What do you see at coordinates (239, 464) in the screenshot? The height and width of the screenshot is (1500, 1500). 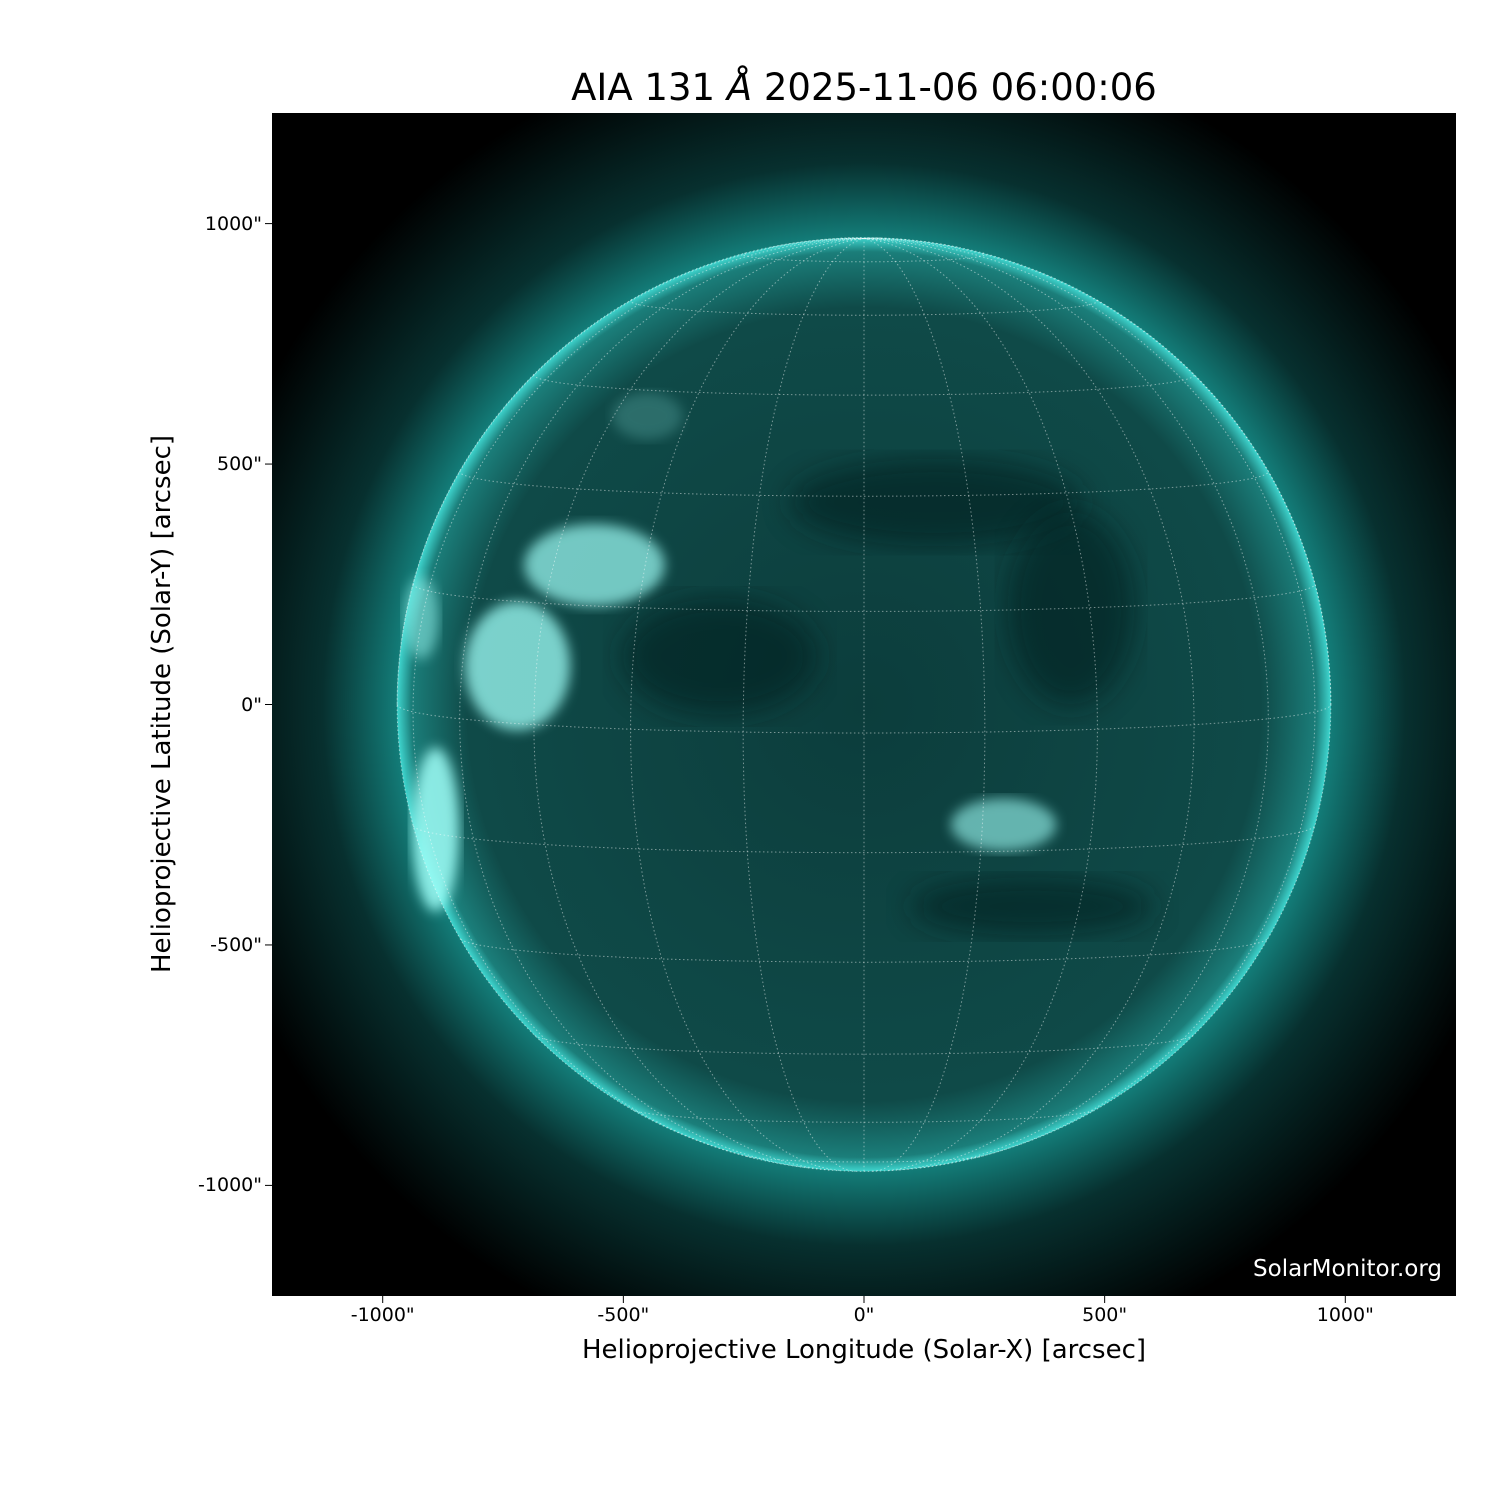 I see `y-tick-label: 500"` at bounding box center [239, 464].